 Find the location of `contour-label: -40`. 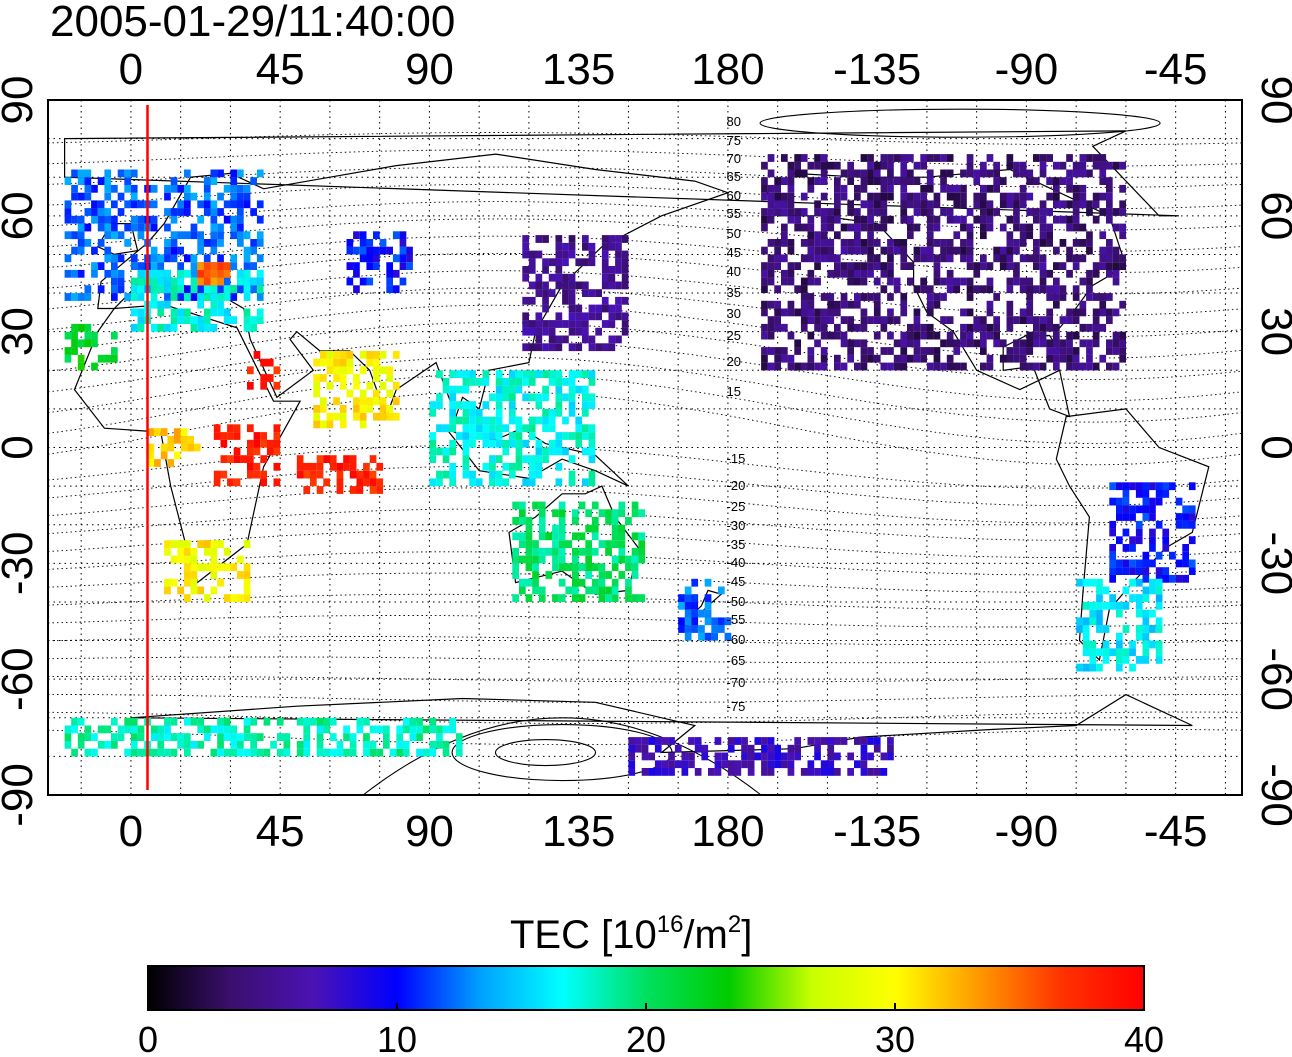

contour-label: -40 is located at coordinates (736, 562).